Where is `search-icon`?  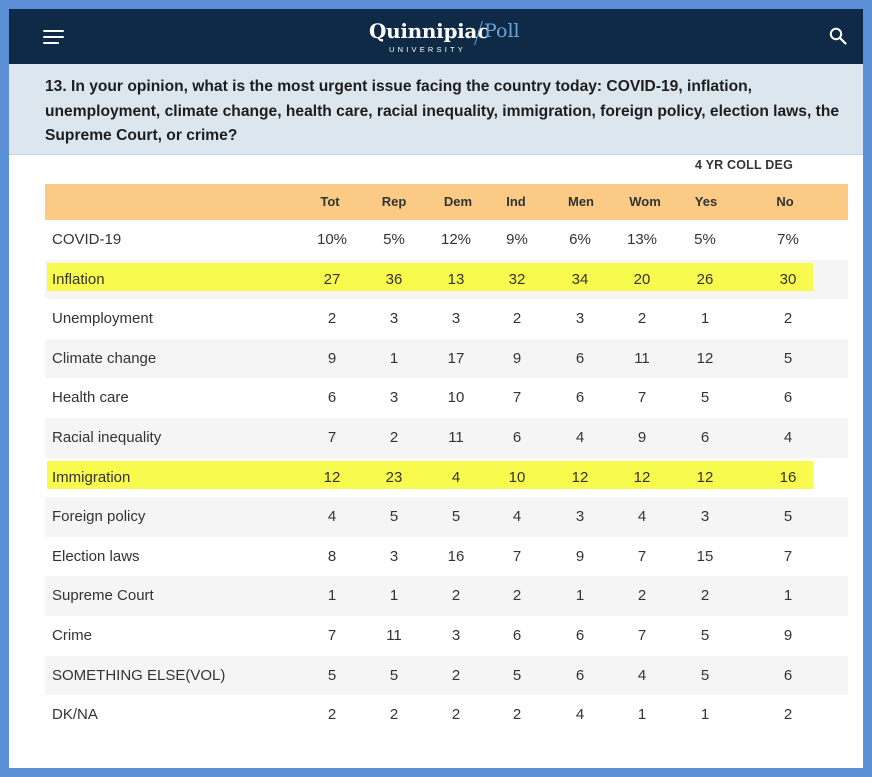 search-icon is located at coordinates (838, 36).